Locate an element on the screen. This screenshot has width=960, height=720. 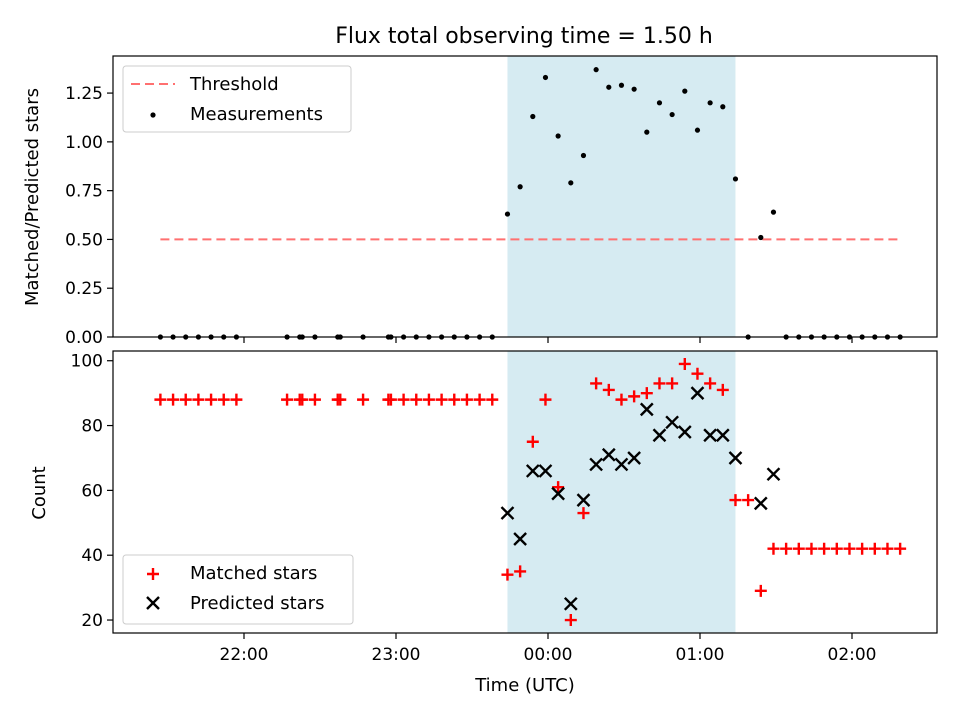
x-tick-label: 00:00 is located at coordinates (548, 655).